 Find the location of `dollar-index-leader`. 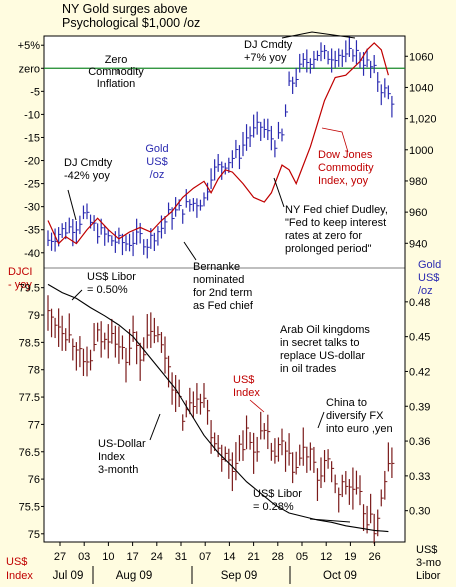

dollar-index-leader is located at coordinates (155, 427).